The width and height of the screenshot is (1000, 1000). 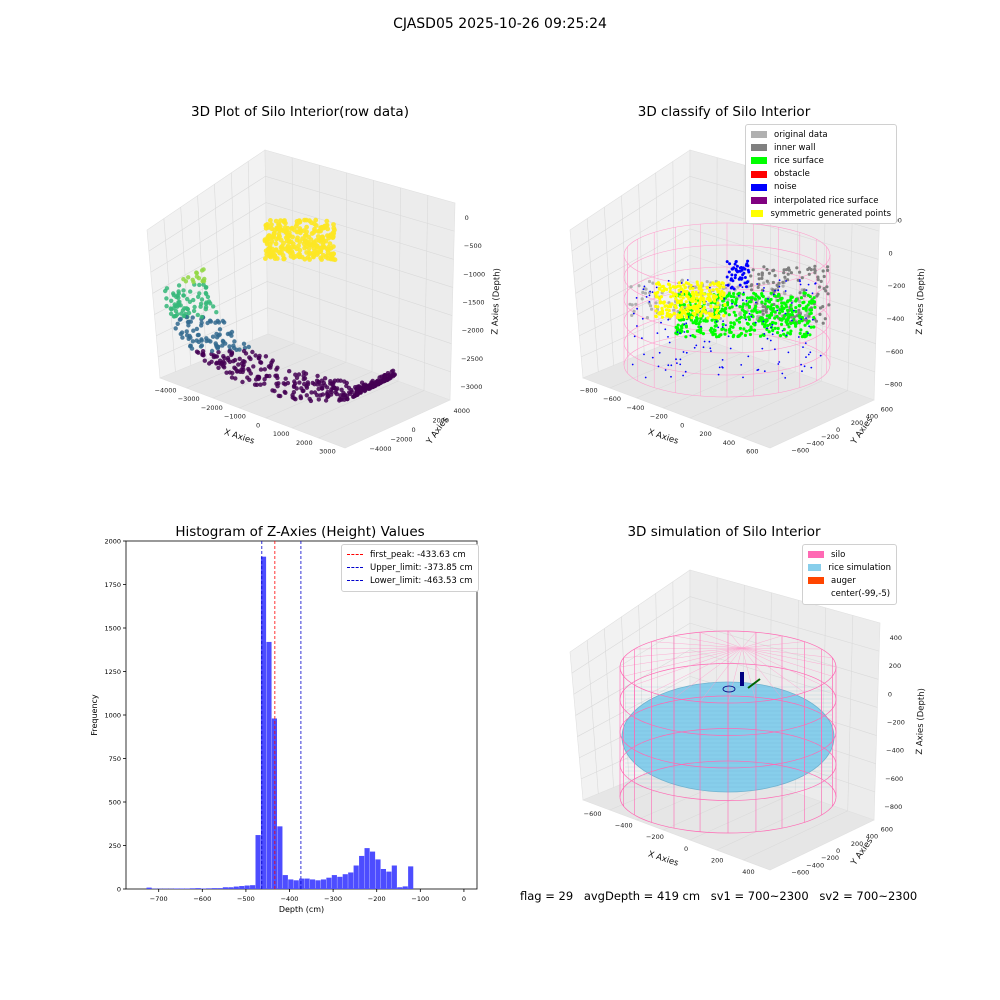 What do you see at coordinates (849, 567) in the screenshot?
I see `legend-item: rice simulation` at bounding box center [849, 567].